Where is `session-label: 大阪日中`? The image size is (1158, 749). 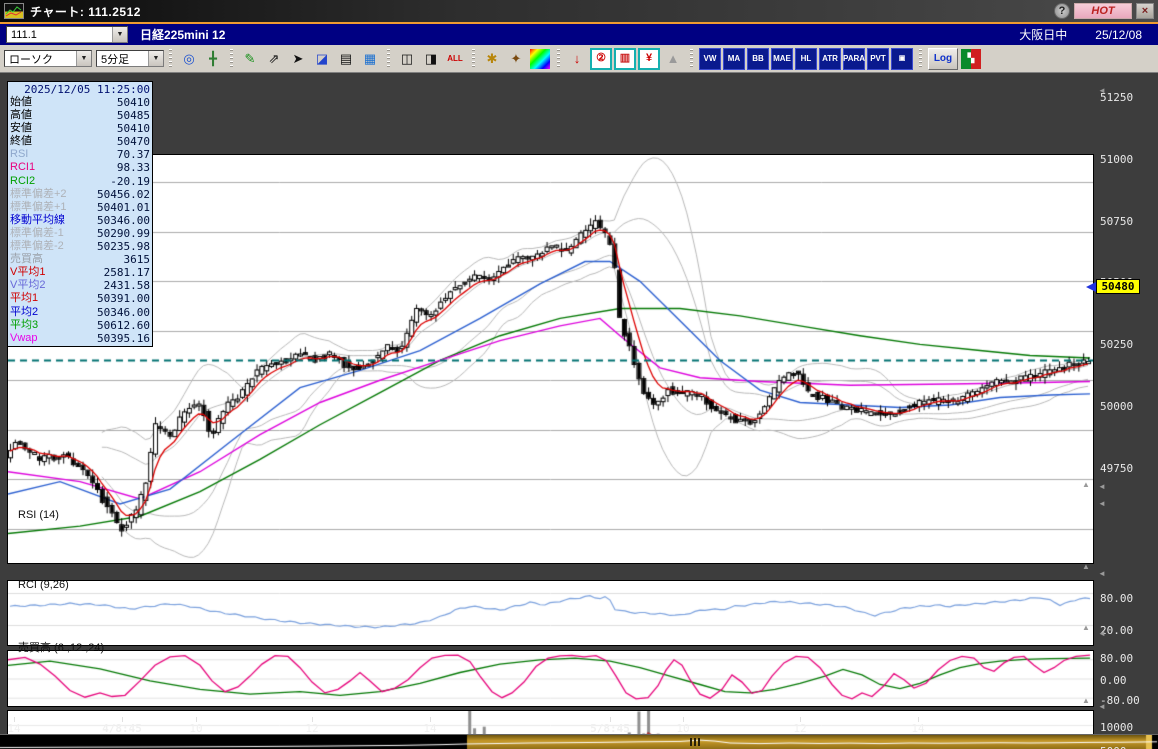
session-label: 大阪日中 is located at coordinates (1043, 35).